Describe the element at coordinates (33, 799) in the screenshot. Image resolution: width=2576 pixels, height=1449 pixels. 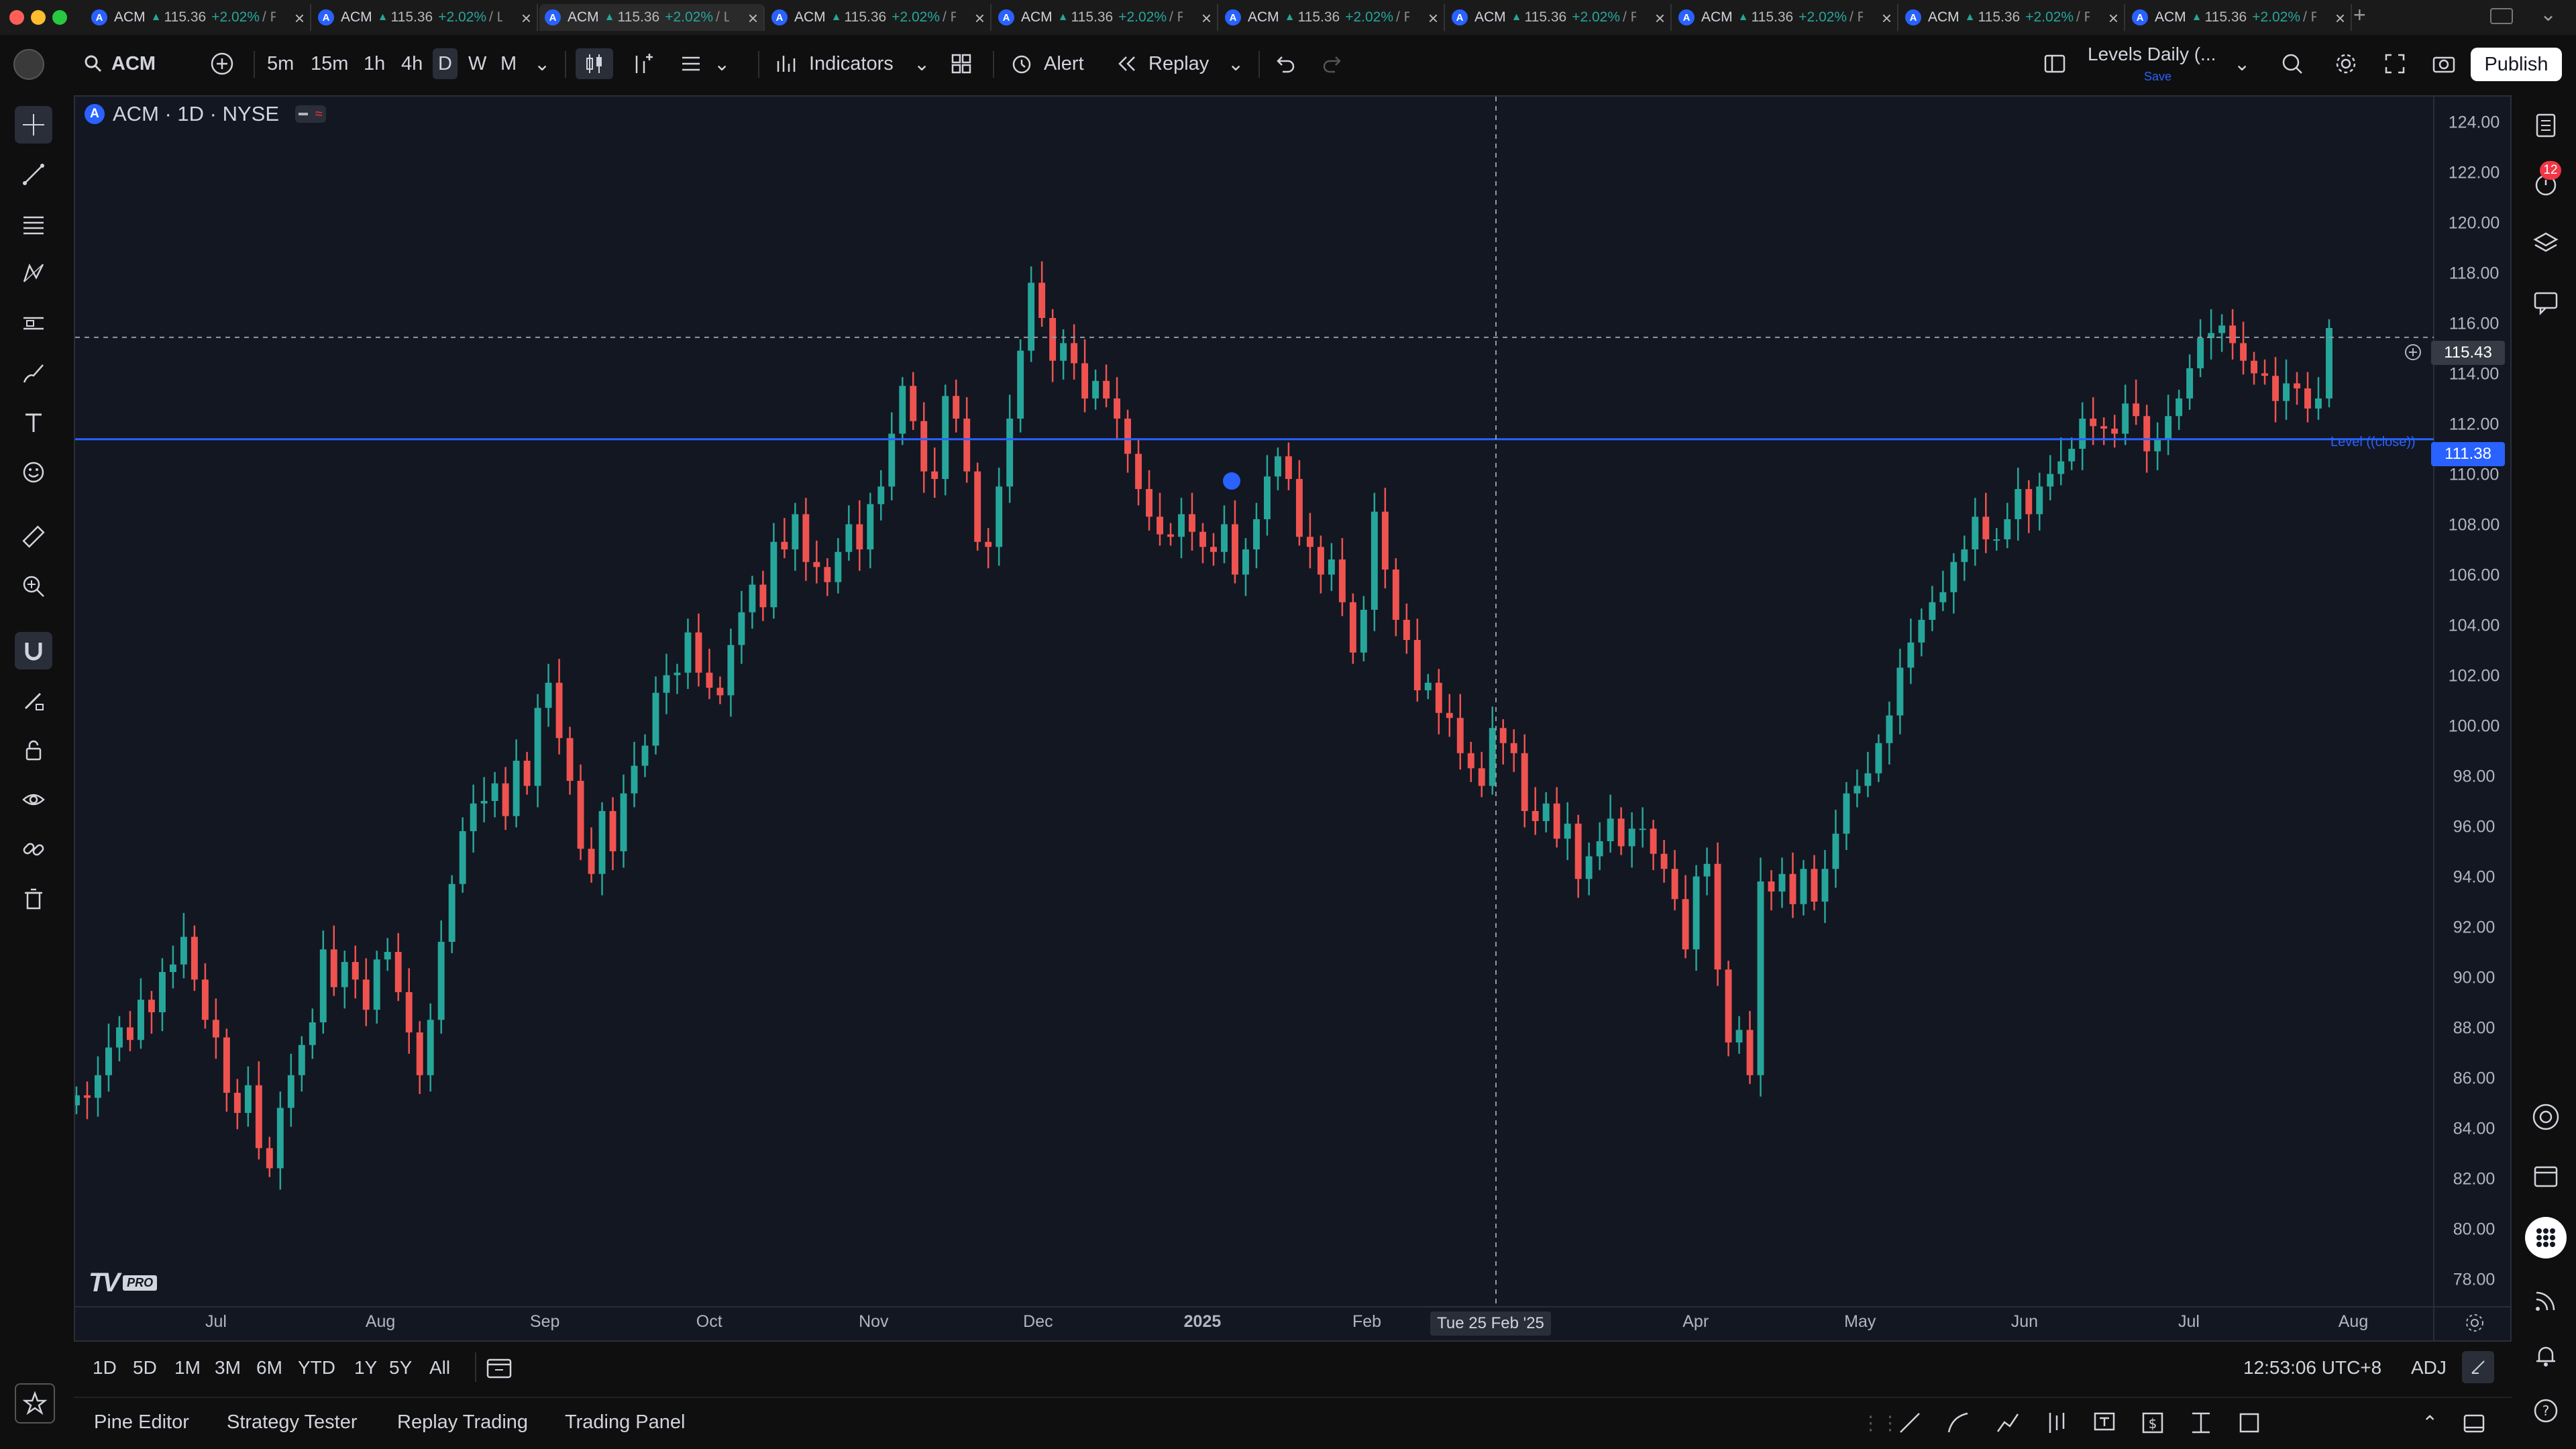
I see `hide-drawings-tool` at that location.